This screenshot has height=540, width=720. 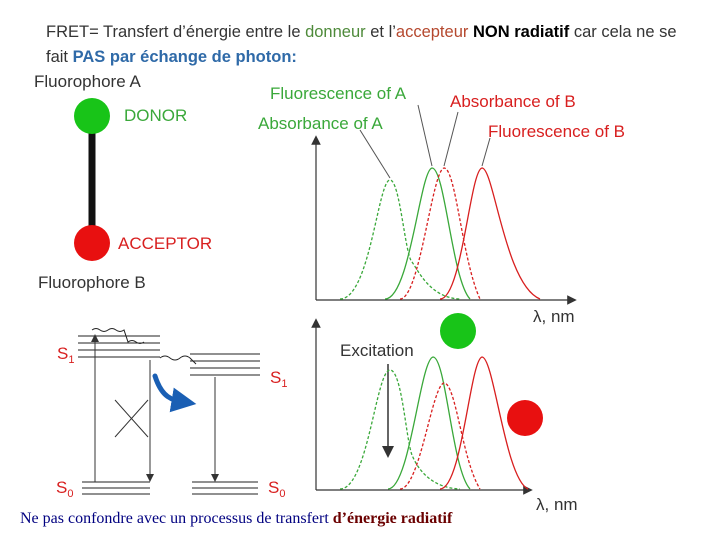 What do you see at coordinates (490, 233) in the screenshot?
I see `fluorescence-b-curve` at bounding box center [490, 233].